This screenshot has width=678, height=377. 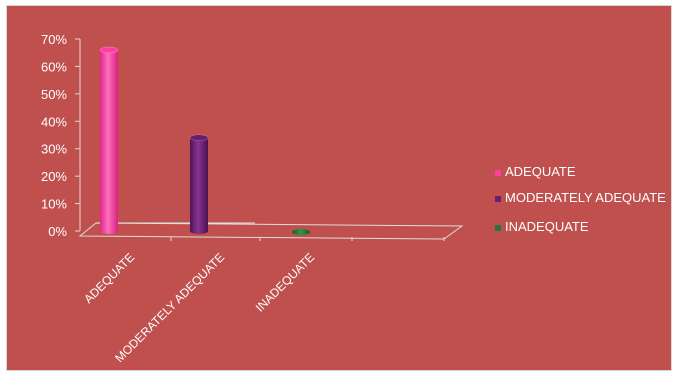 I want to click on legend: ADEQUATE MODERATELY ADEQUATE INADEQUATE, so click(x=580, y=199).